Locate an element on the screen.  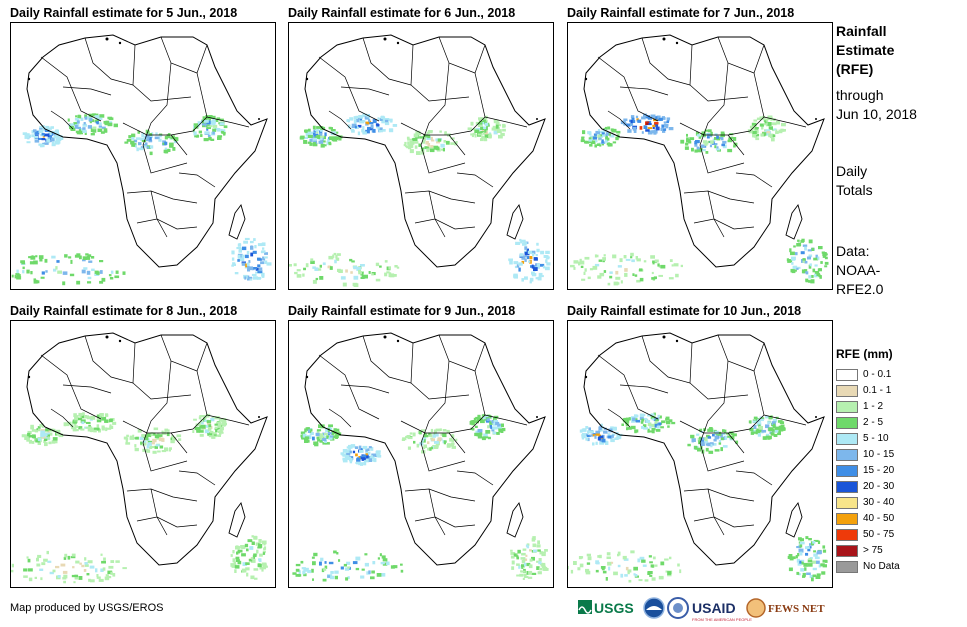
noaa-logo is located at coordinates (654, 608).